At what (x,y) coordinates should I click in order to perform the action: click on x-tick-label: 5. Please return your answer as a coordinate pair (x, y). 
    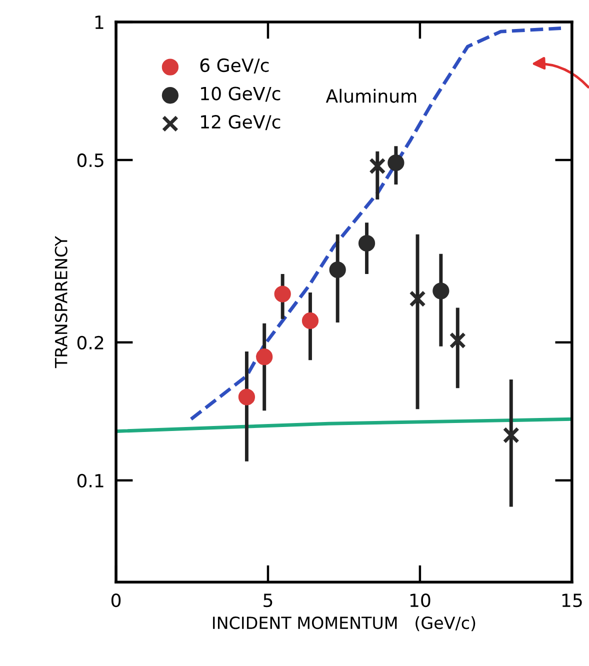
    Looking at the image, I should click on (268, 601).